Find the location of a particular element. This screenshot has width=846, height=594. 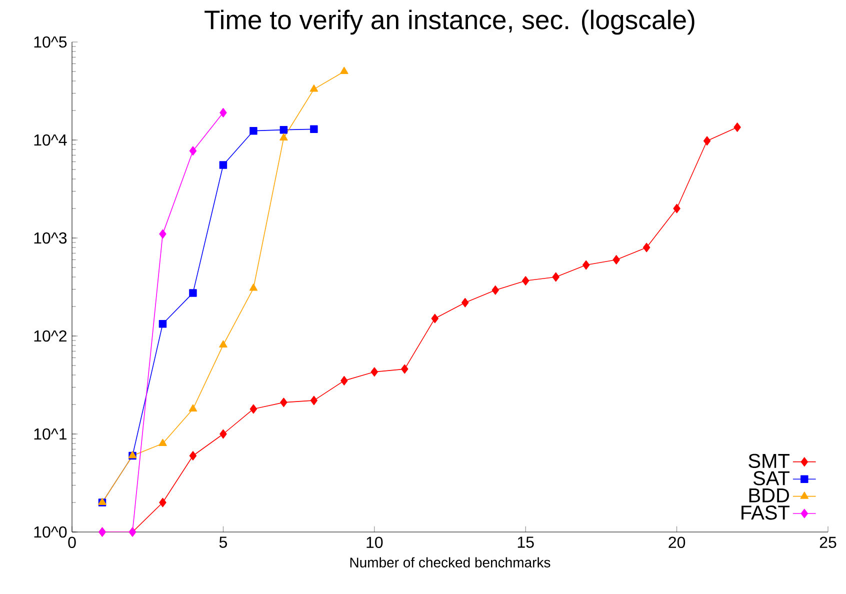

x-tick-label: 0 is located at coordinates (72, 542).